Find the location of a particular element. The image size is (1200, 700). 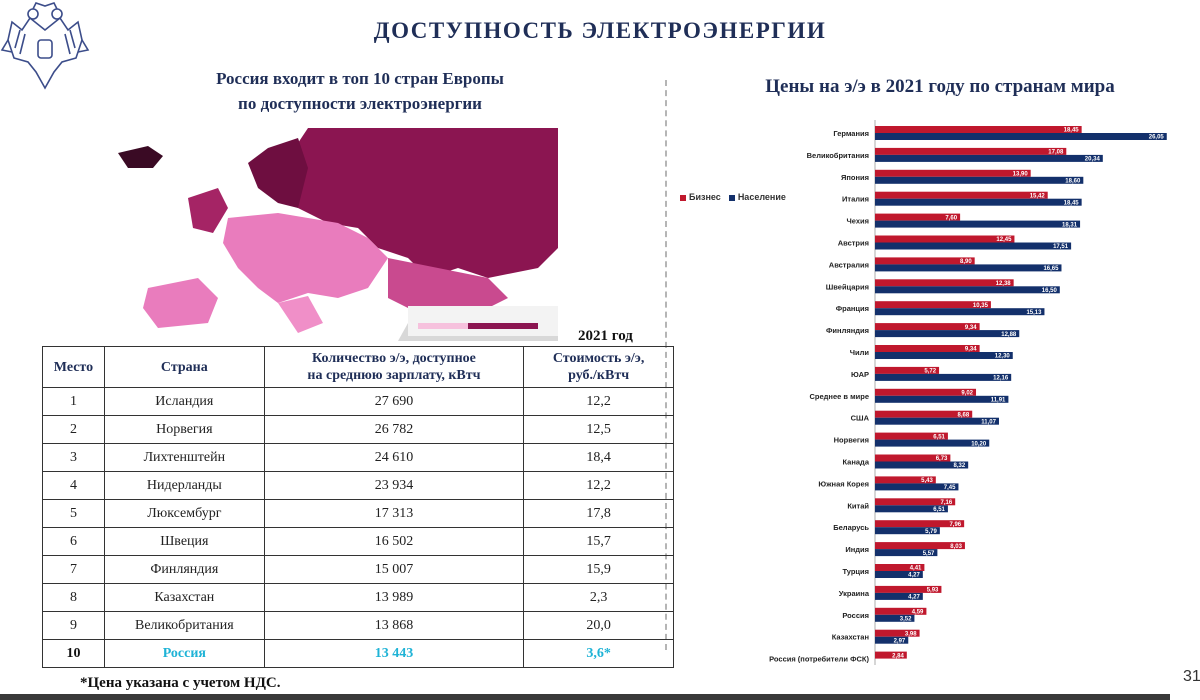

chart-category-label: Среднее в мире is located at coordinates (840, 396).